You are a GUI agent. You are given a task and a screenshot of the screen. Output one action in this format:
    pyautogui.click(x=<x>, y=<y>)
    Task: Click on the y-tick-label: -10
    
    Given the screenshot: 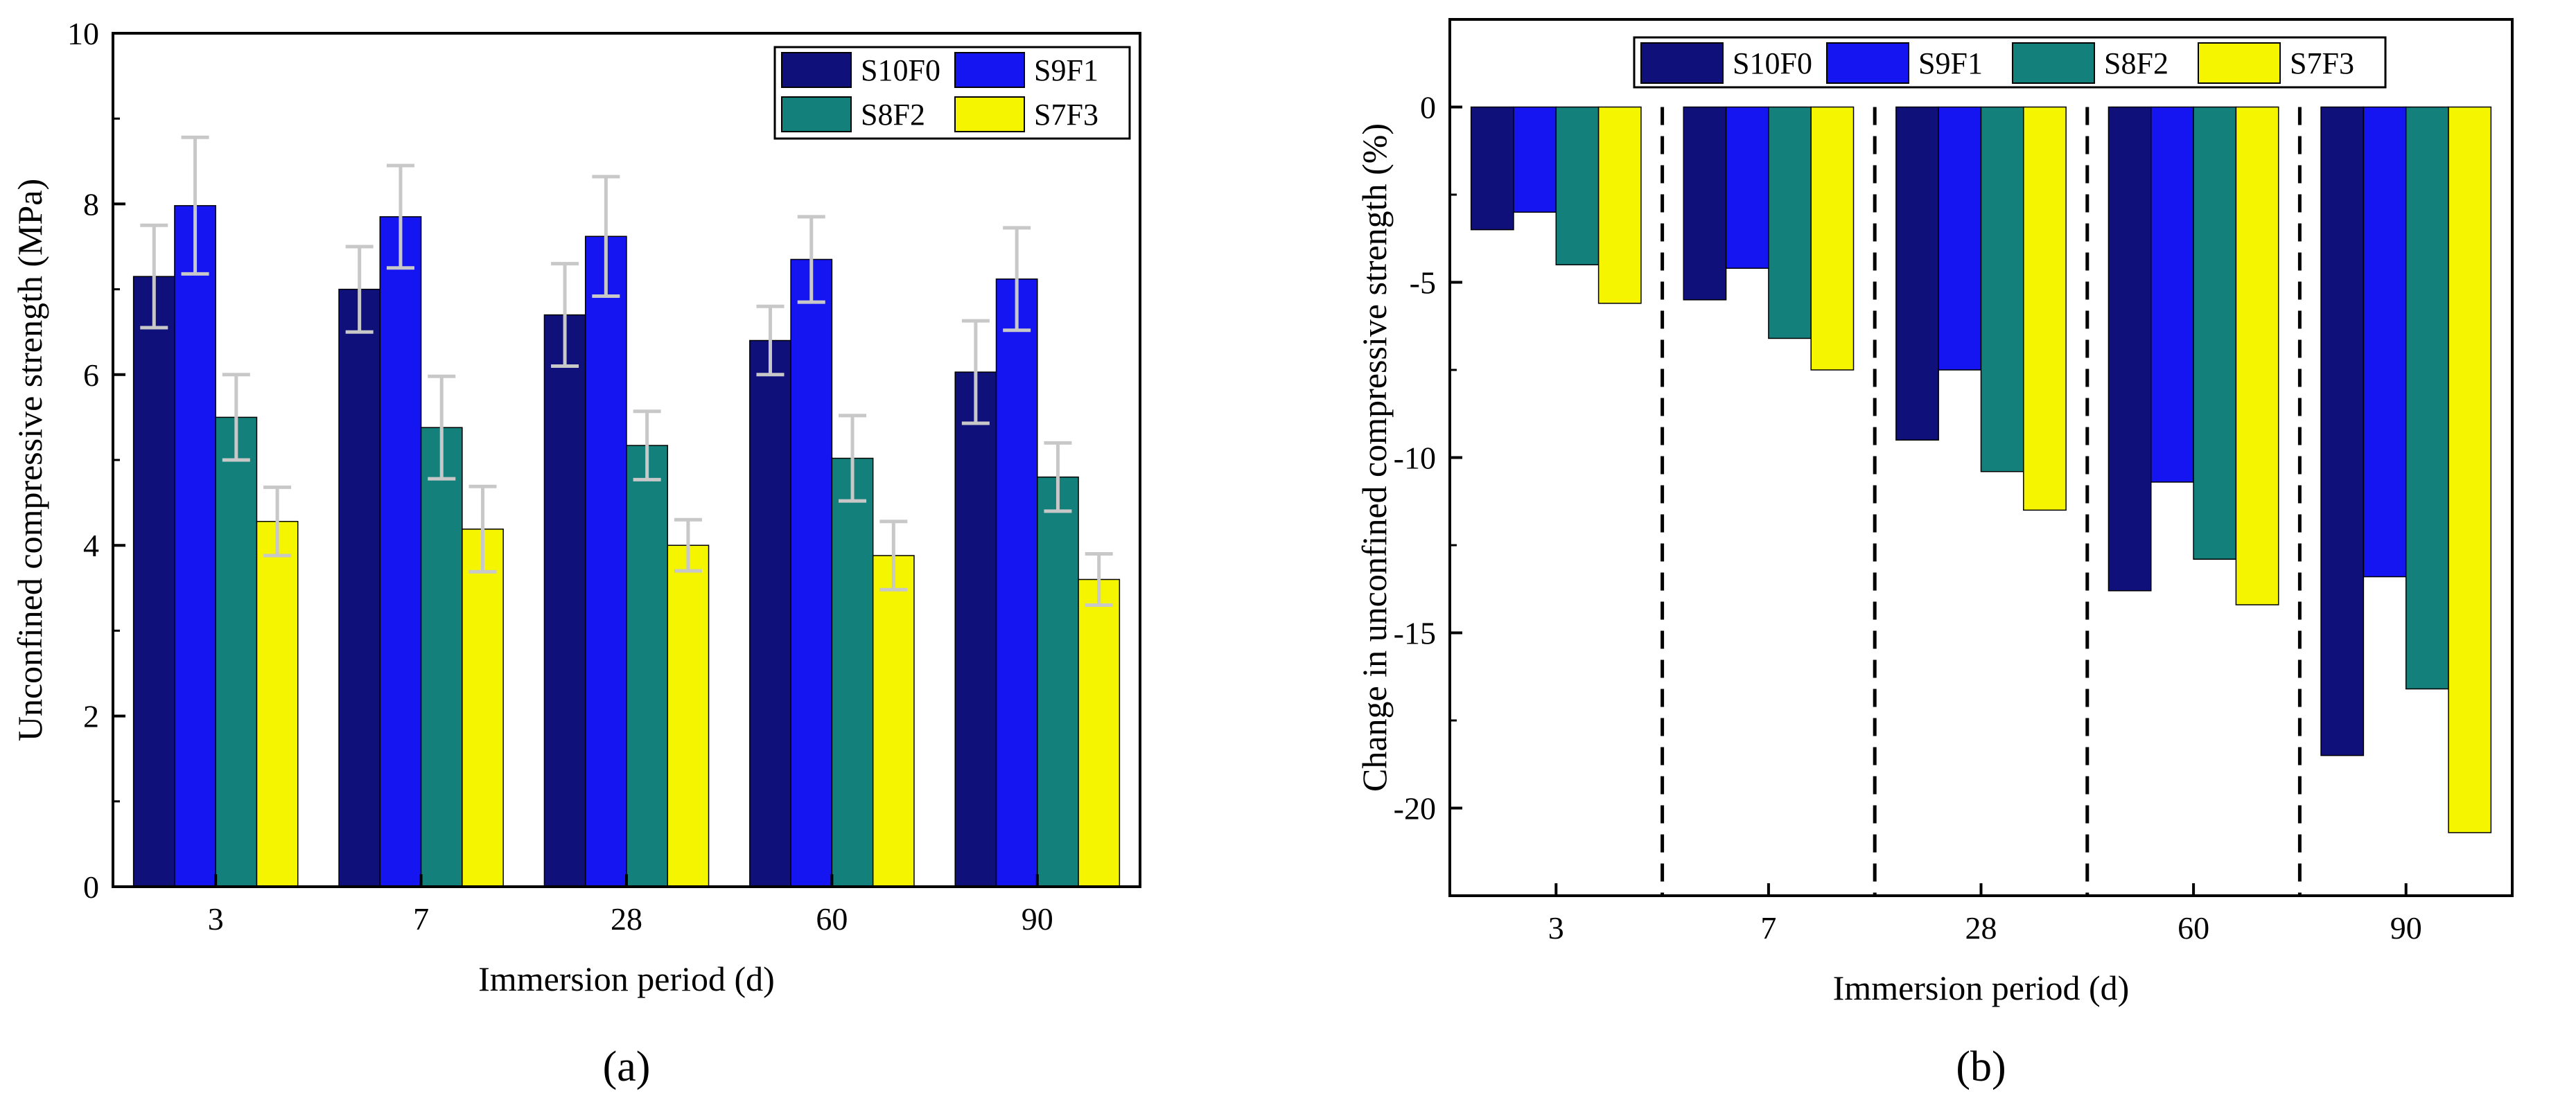 What is the action you would take?
    pyautogui.click(x=1415, y=458)
    